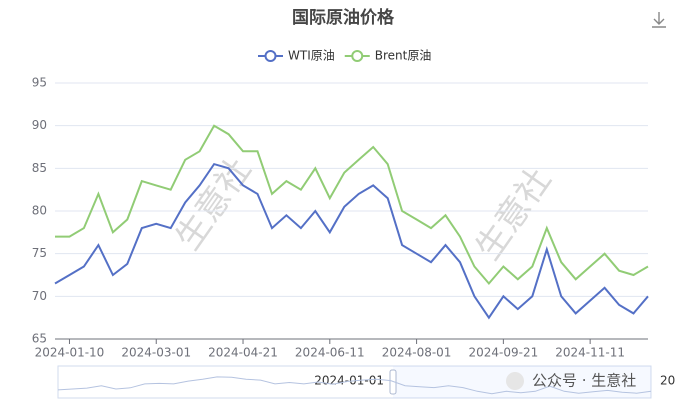  I want to click on y-tick-label: 80, so click(39, 211).